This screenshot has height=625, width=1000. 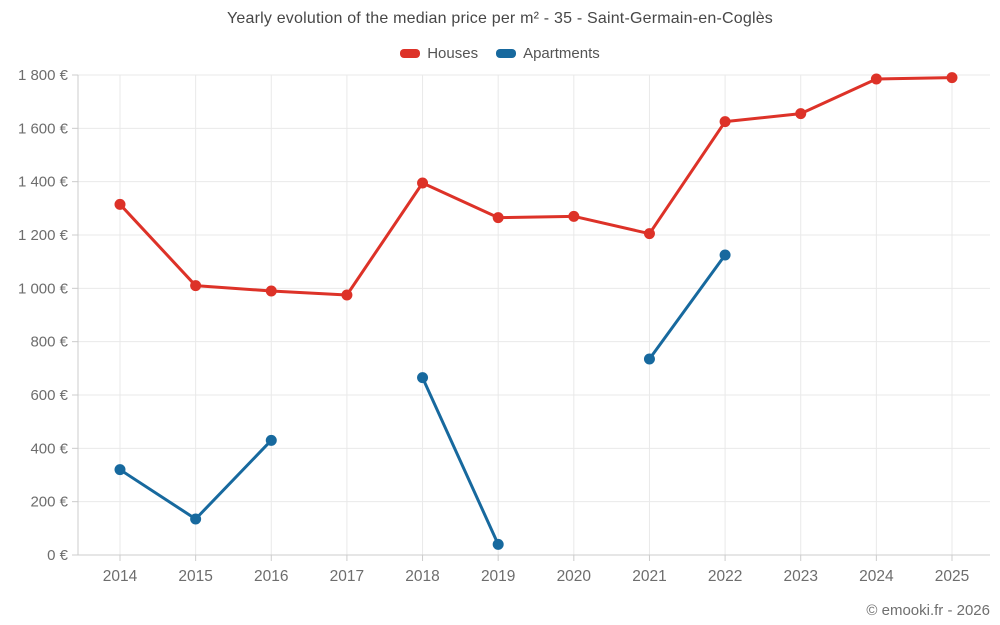 What do you see at coordinates (347, 576) in the screenshot?
I see `x-tick-label: 2017` at bounding box center [347, 576].